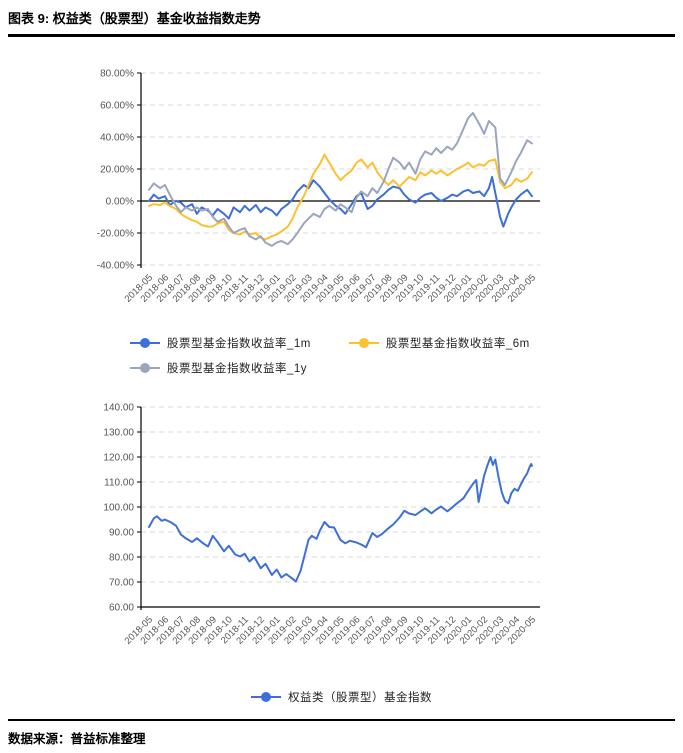 The height and width of the screenshot is (753, 683). I want to click on legend-item-1y: 股票型基金指数收益率_1y, so click(218, 368).